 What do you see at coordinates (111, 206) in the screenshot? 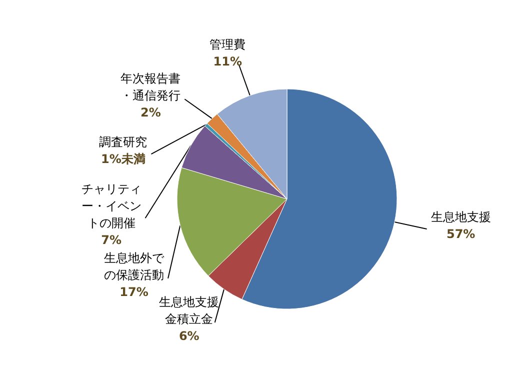
I see `slice-label: チャリティー・イベントの開催` at bounding box center [111, 206].